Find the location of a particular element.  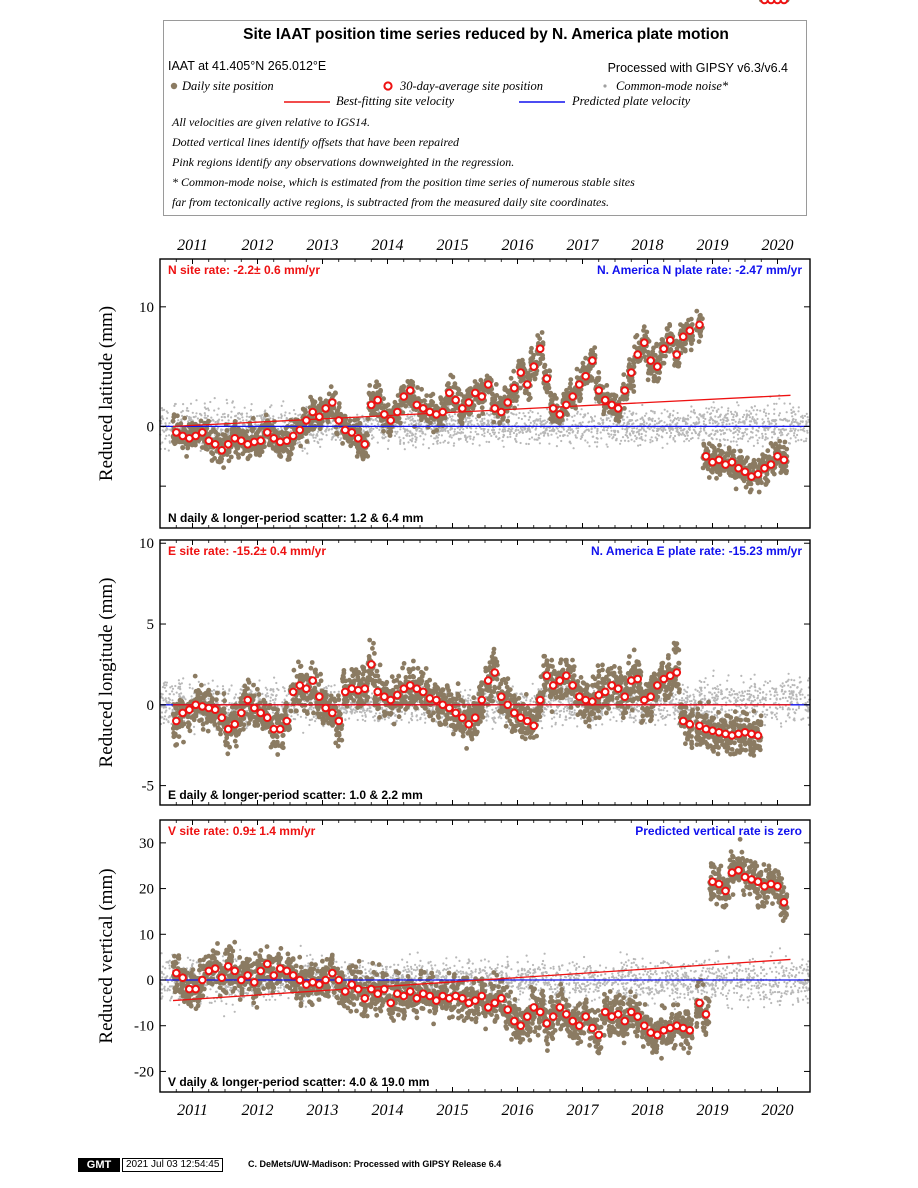

plate-rate-label: N. America N plate rate: -2.47 mm/yr is located at coordinates (699, 270).